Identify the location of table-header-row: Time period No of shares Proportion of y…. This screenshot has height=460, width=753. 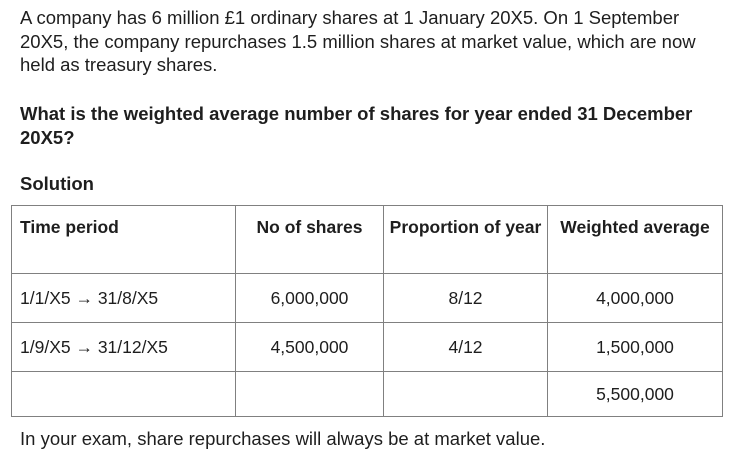
(367, 239).